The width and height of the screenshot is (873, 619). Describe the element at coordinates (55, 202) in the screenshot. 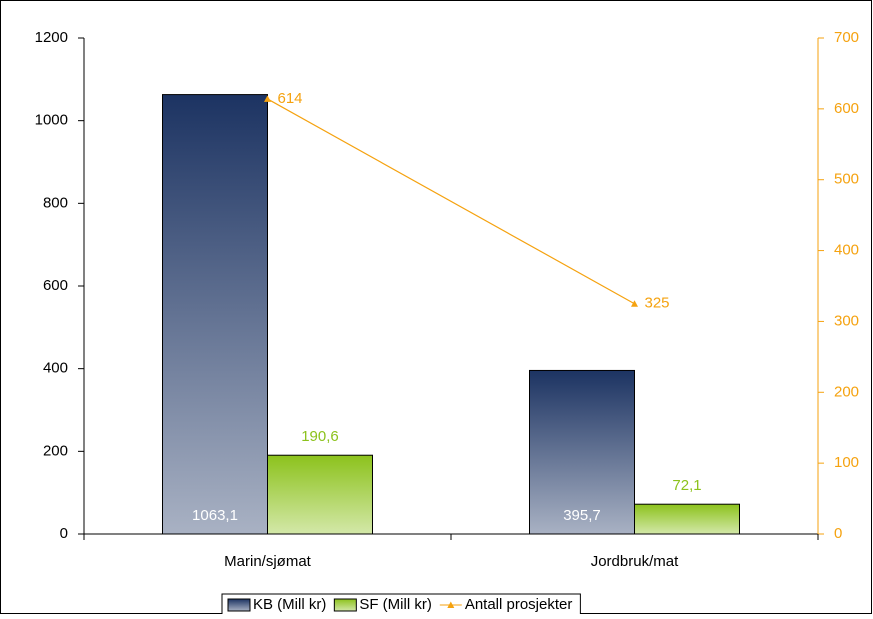

I see `y-tick-label: 800` at that location.